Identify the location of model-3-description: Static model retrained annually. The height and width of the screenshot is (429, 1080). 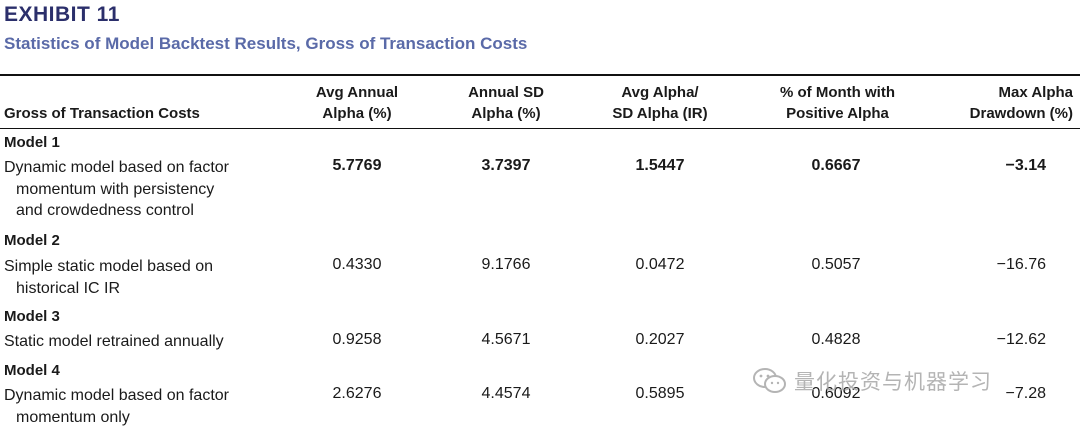
(114, 341).